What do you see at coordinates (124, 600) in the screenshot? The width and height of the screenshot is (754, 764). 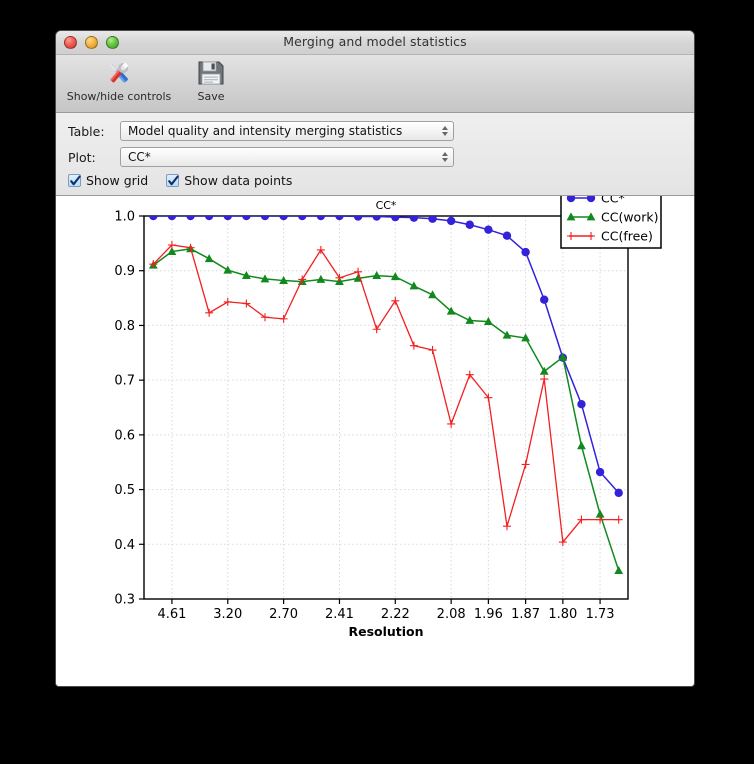 I see `svg-text: 0.3` at bounding box center [124, 600].